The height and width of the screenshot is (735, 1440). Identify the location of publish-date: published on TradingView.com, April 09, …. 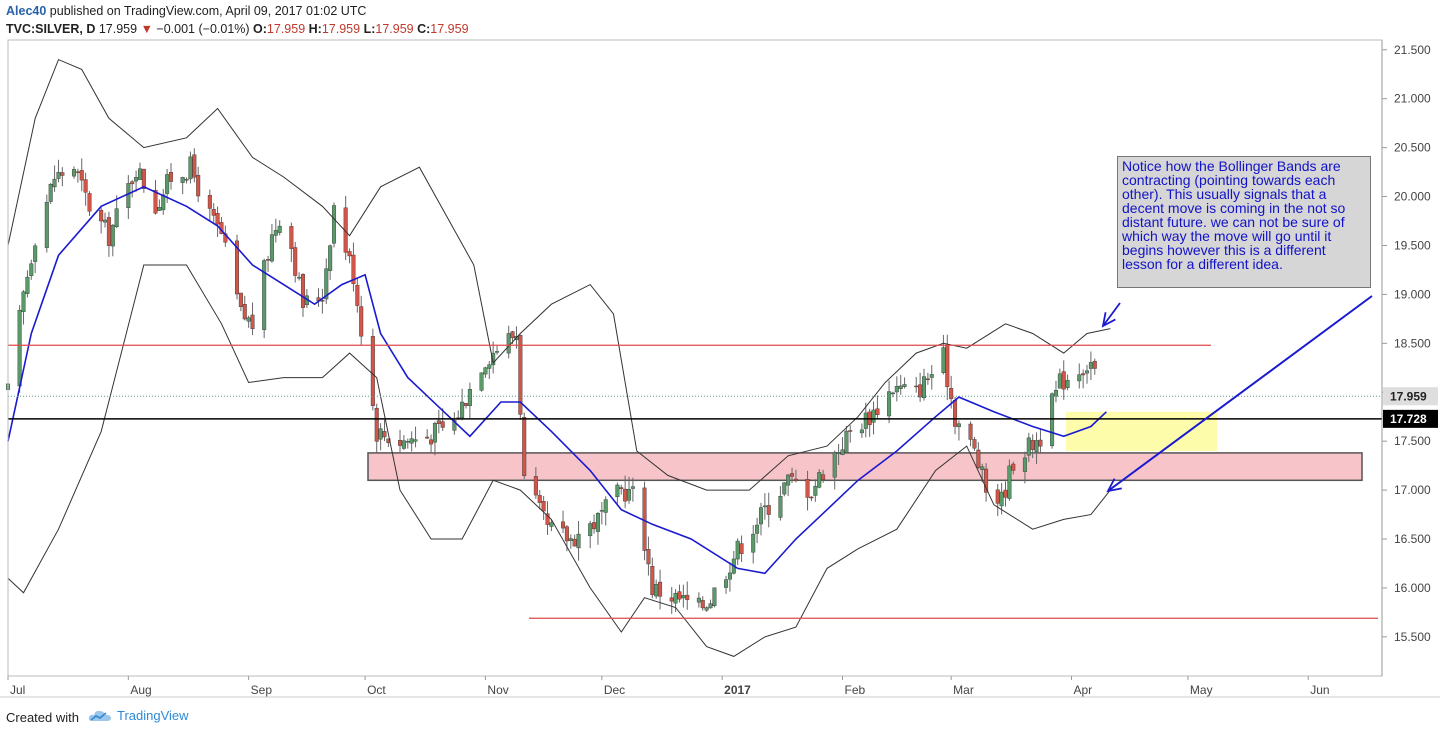
(208, 11).